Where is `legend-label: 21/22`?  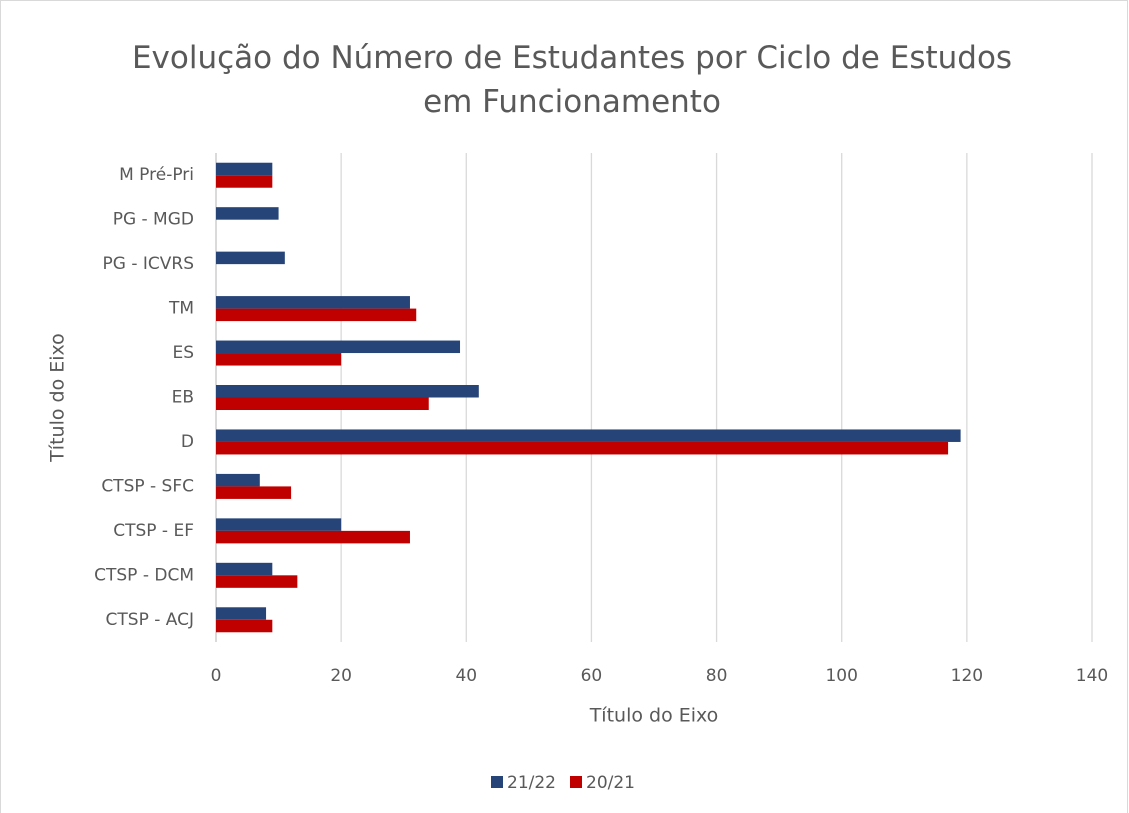
legend-label: 21/22 is located at coordinates (531, 783).